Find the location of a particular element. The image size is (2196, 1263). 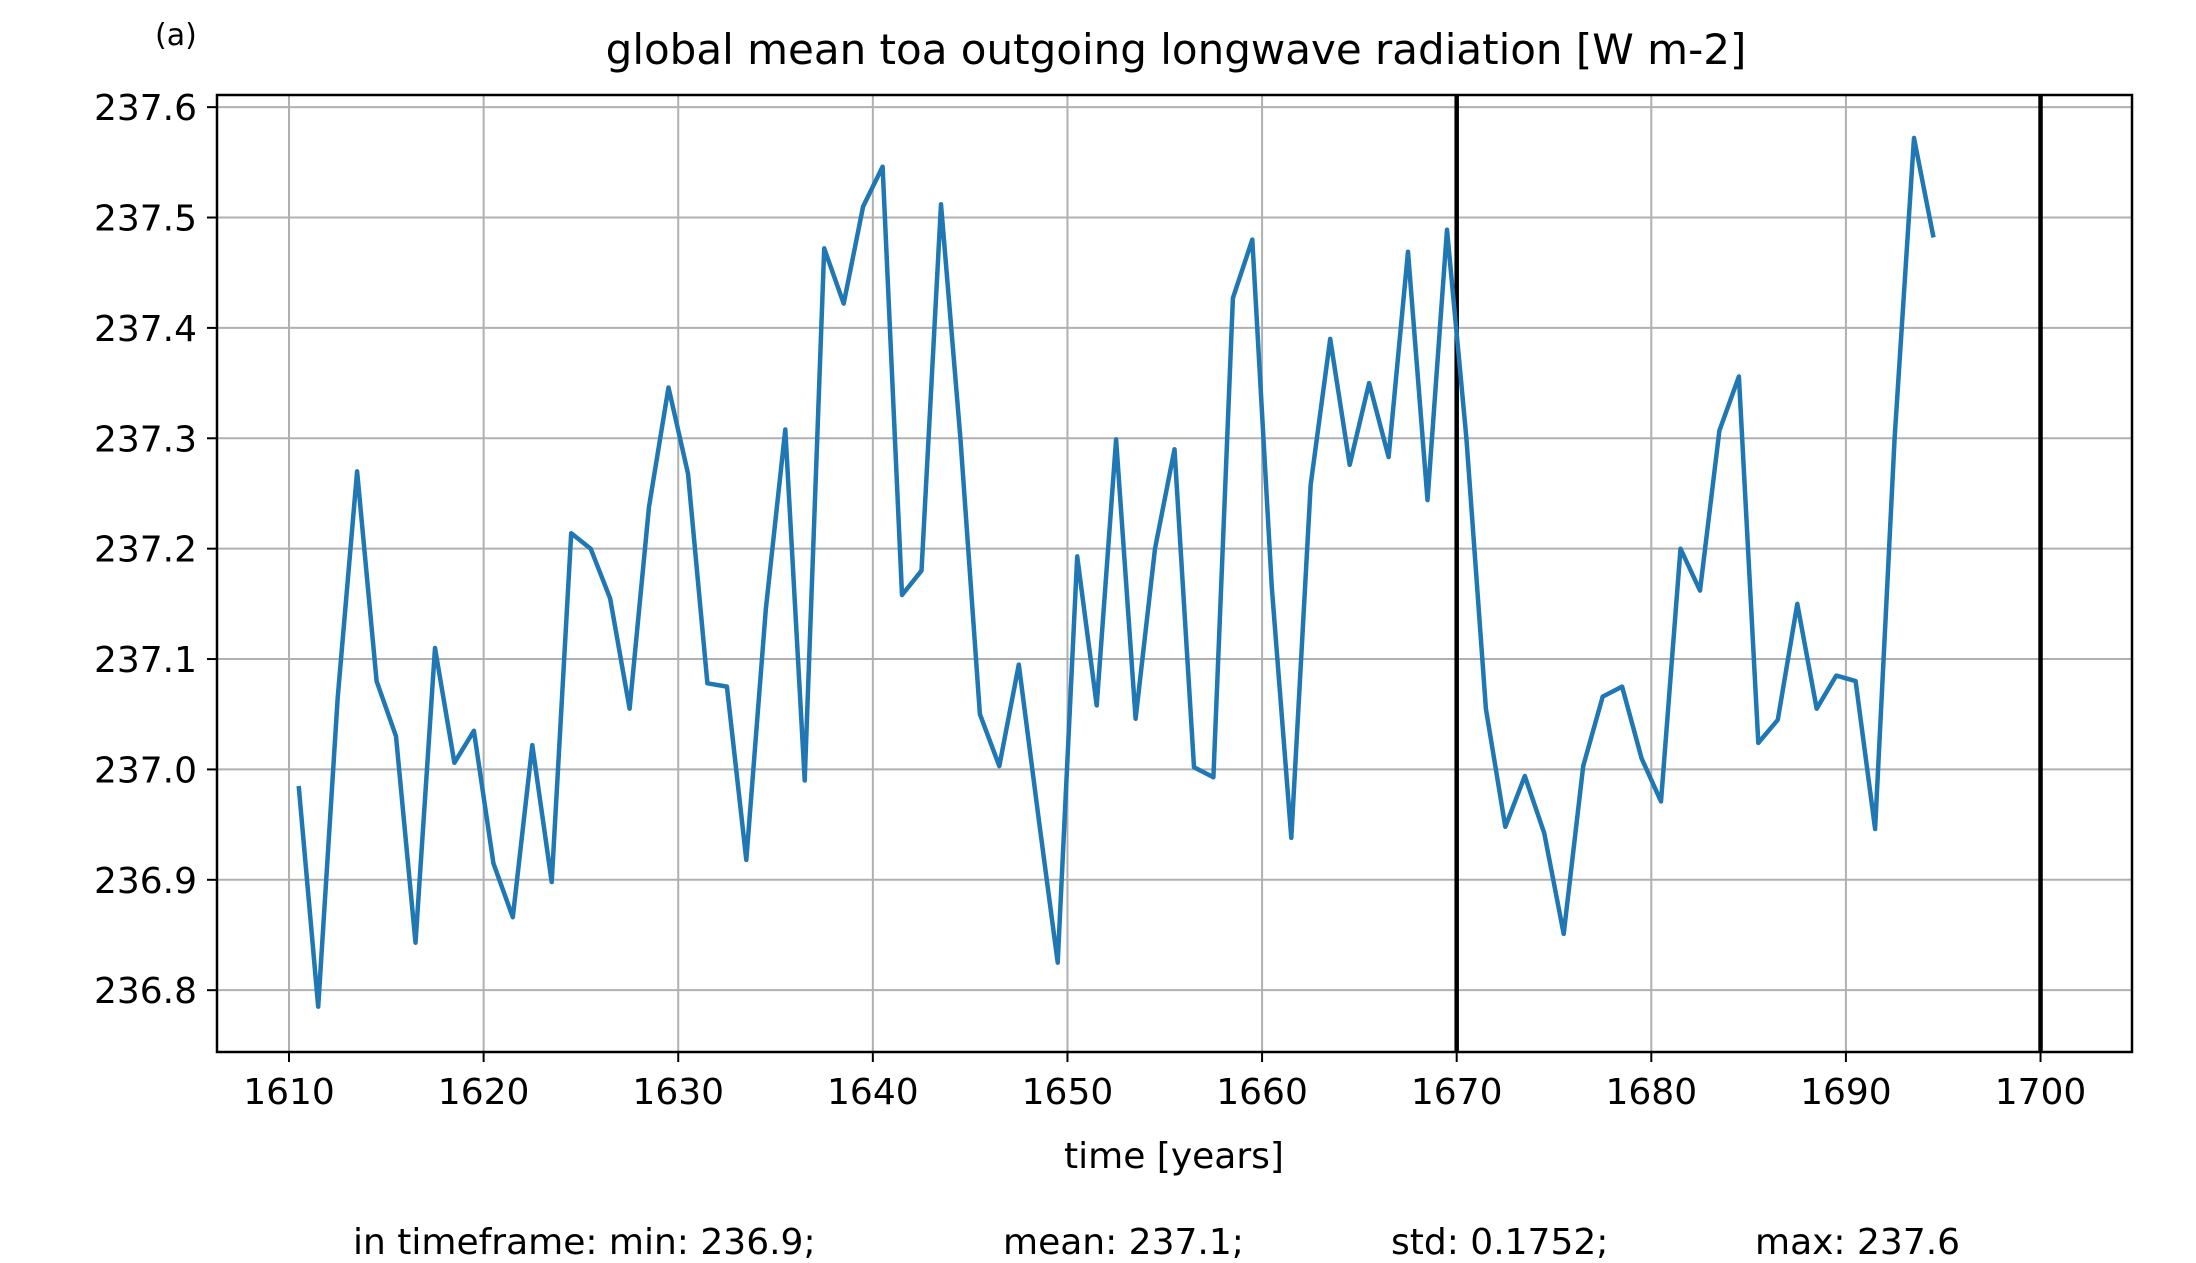

stat-mean: mean: 237.1; is located at coordinates (1123, 1242).